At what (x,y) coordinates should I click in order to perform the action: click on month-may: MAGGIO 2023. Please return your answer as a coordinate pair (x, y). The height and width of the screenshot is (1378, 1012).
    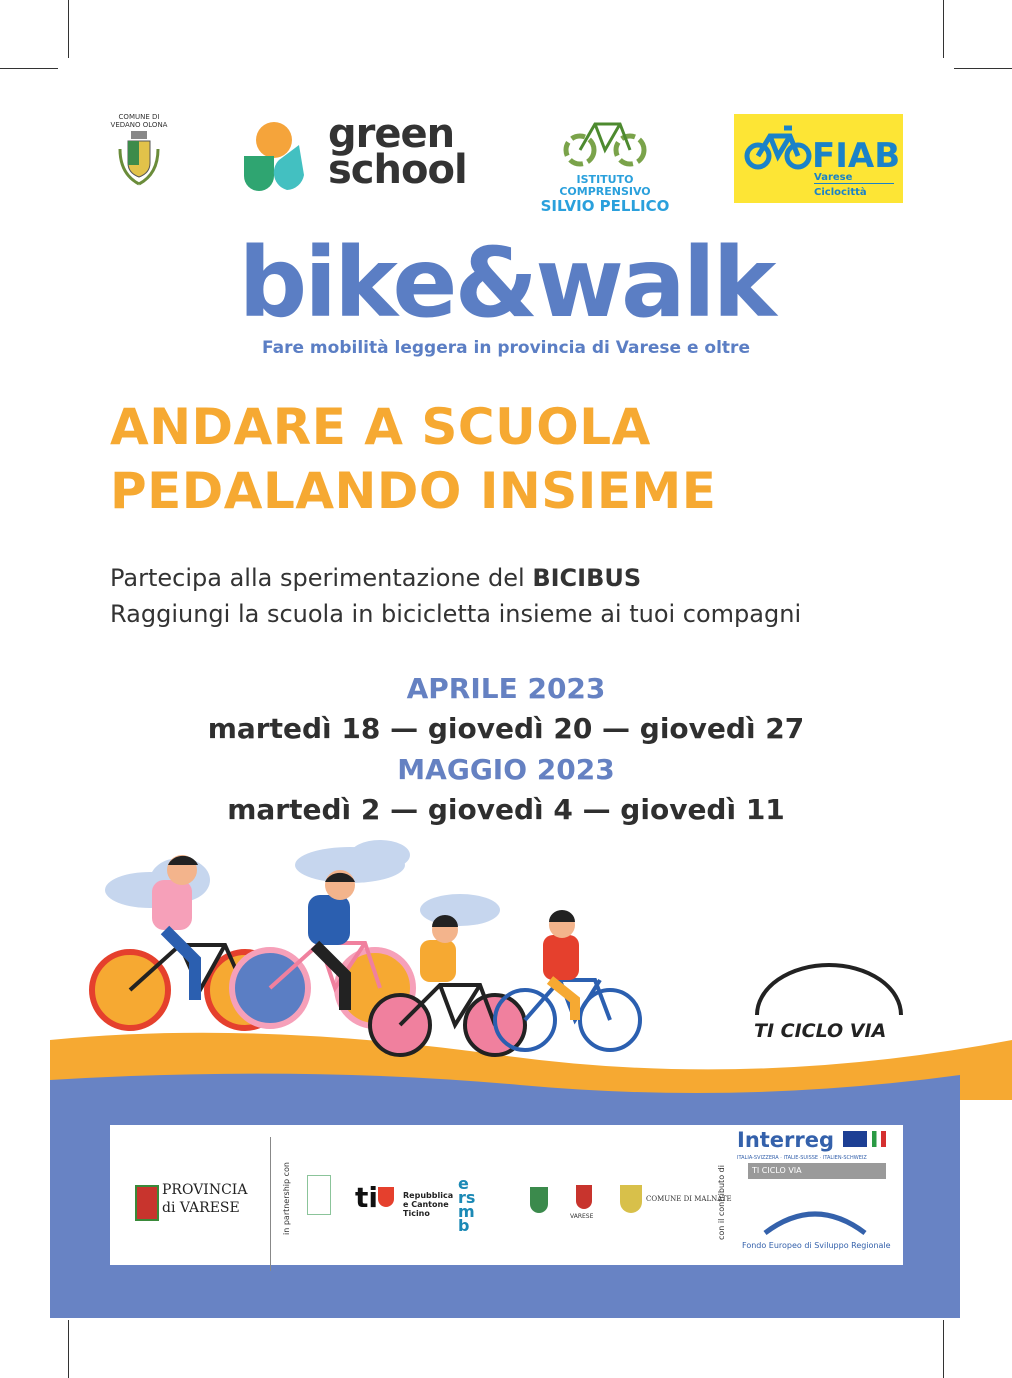
    Looking at the image, I should click on (506, 769).